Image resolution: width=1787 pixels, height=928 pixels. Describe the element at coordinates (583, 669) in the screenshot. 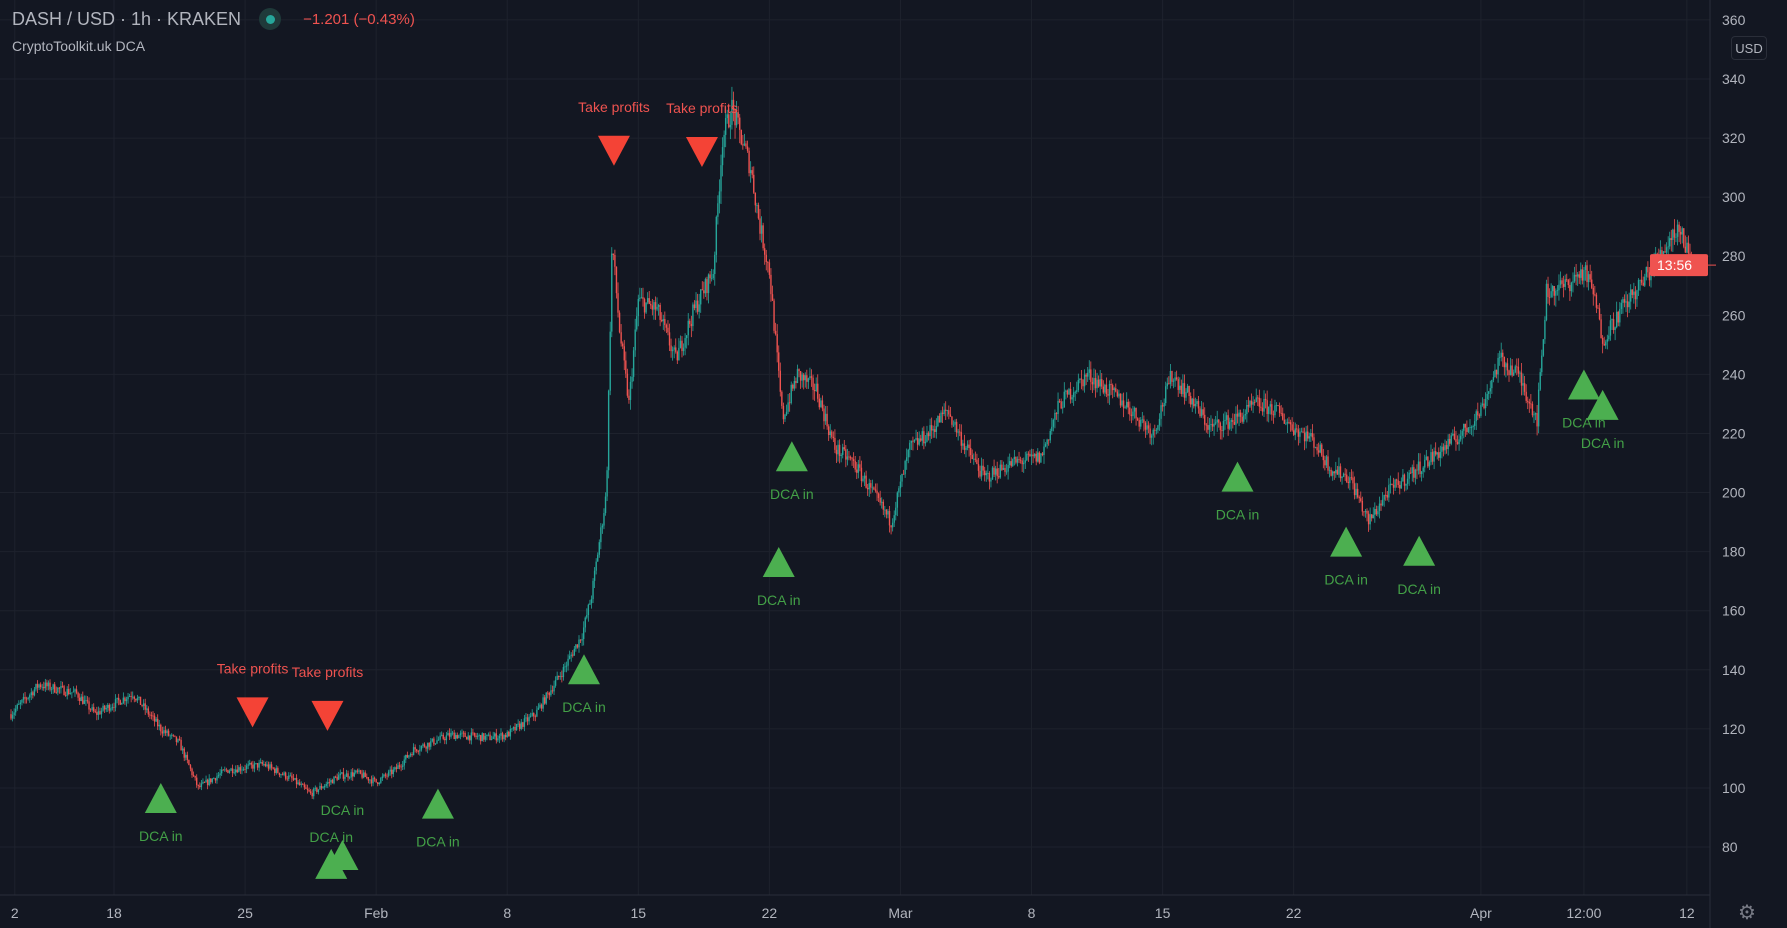

I see `buy-signal-triangle-icon` at that location.